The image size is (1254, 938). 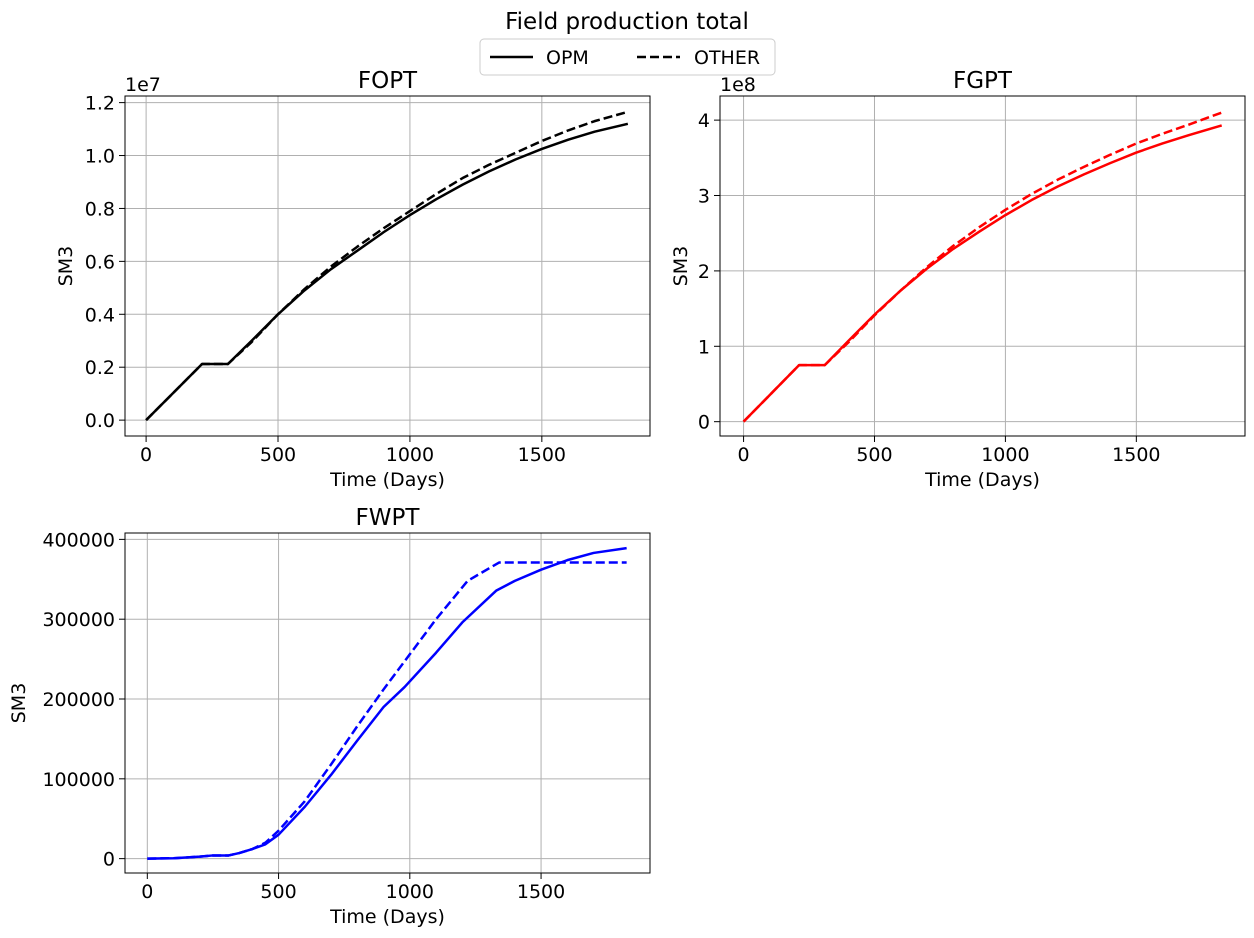 What do you see at coordinates (388, 518) in the screenshot?
I see `chart-title: FWPT` at bounding box center [388, 518].